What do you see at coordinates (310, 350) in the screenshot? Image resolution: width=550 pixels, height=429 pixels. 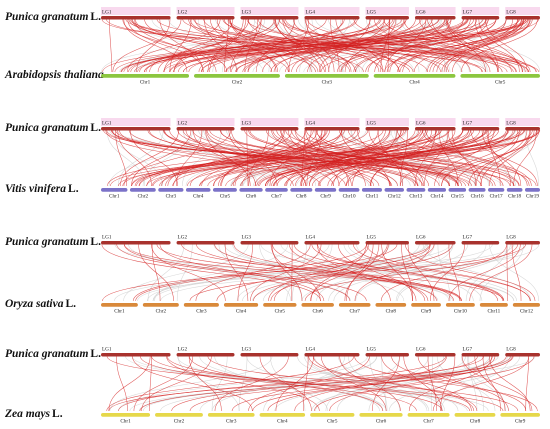 I see `top-chromosome-label: LG4` at bounding box center [310, 350].